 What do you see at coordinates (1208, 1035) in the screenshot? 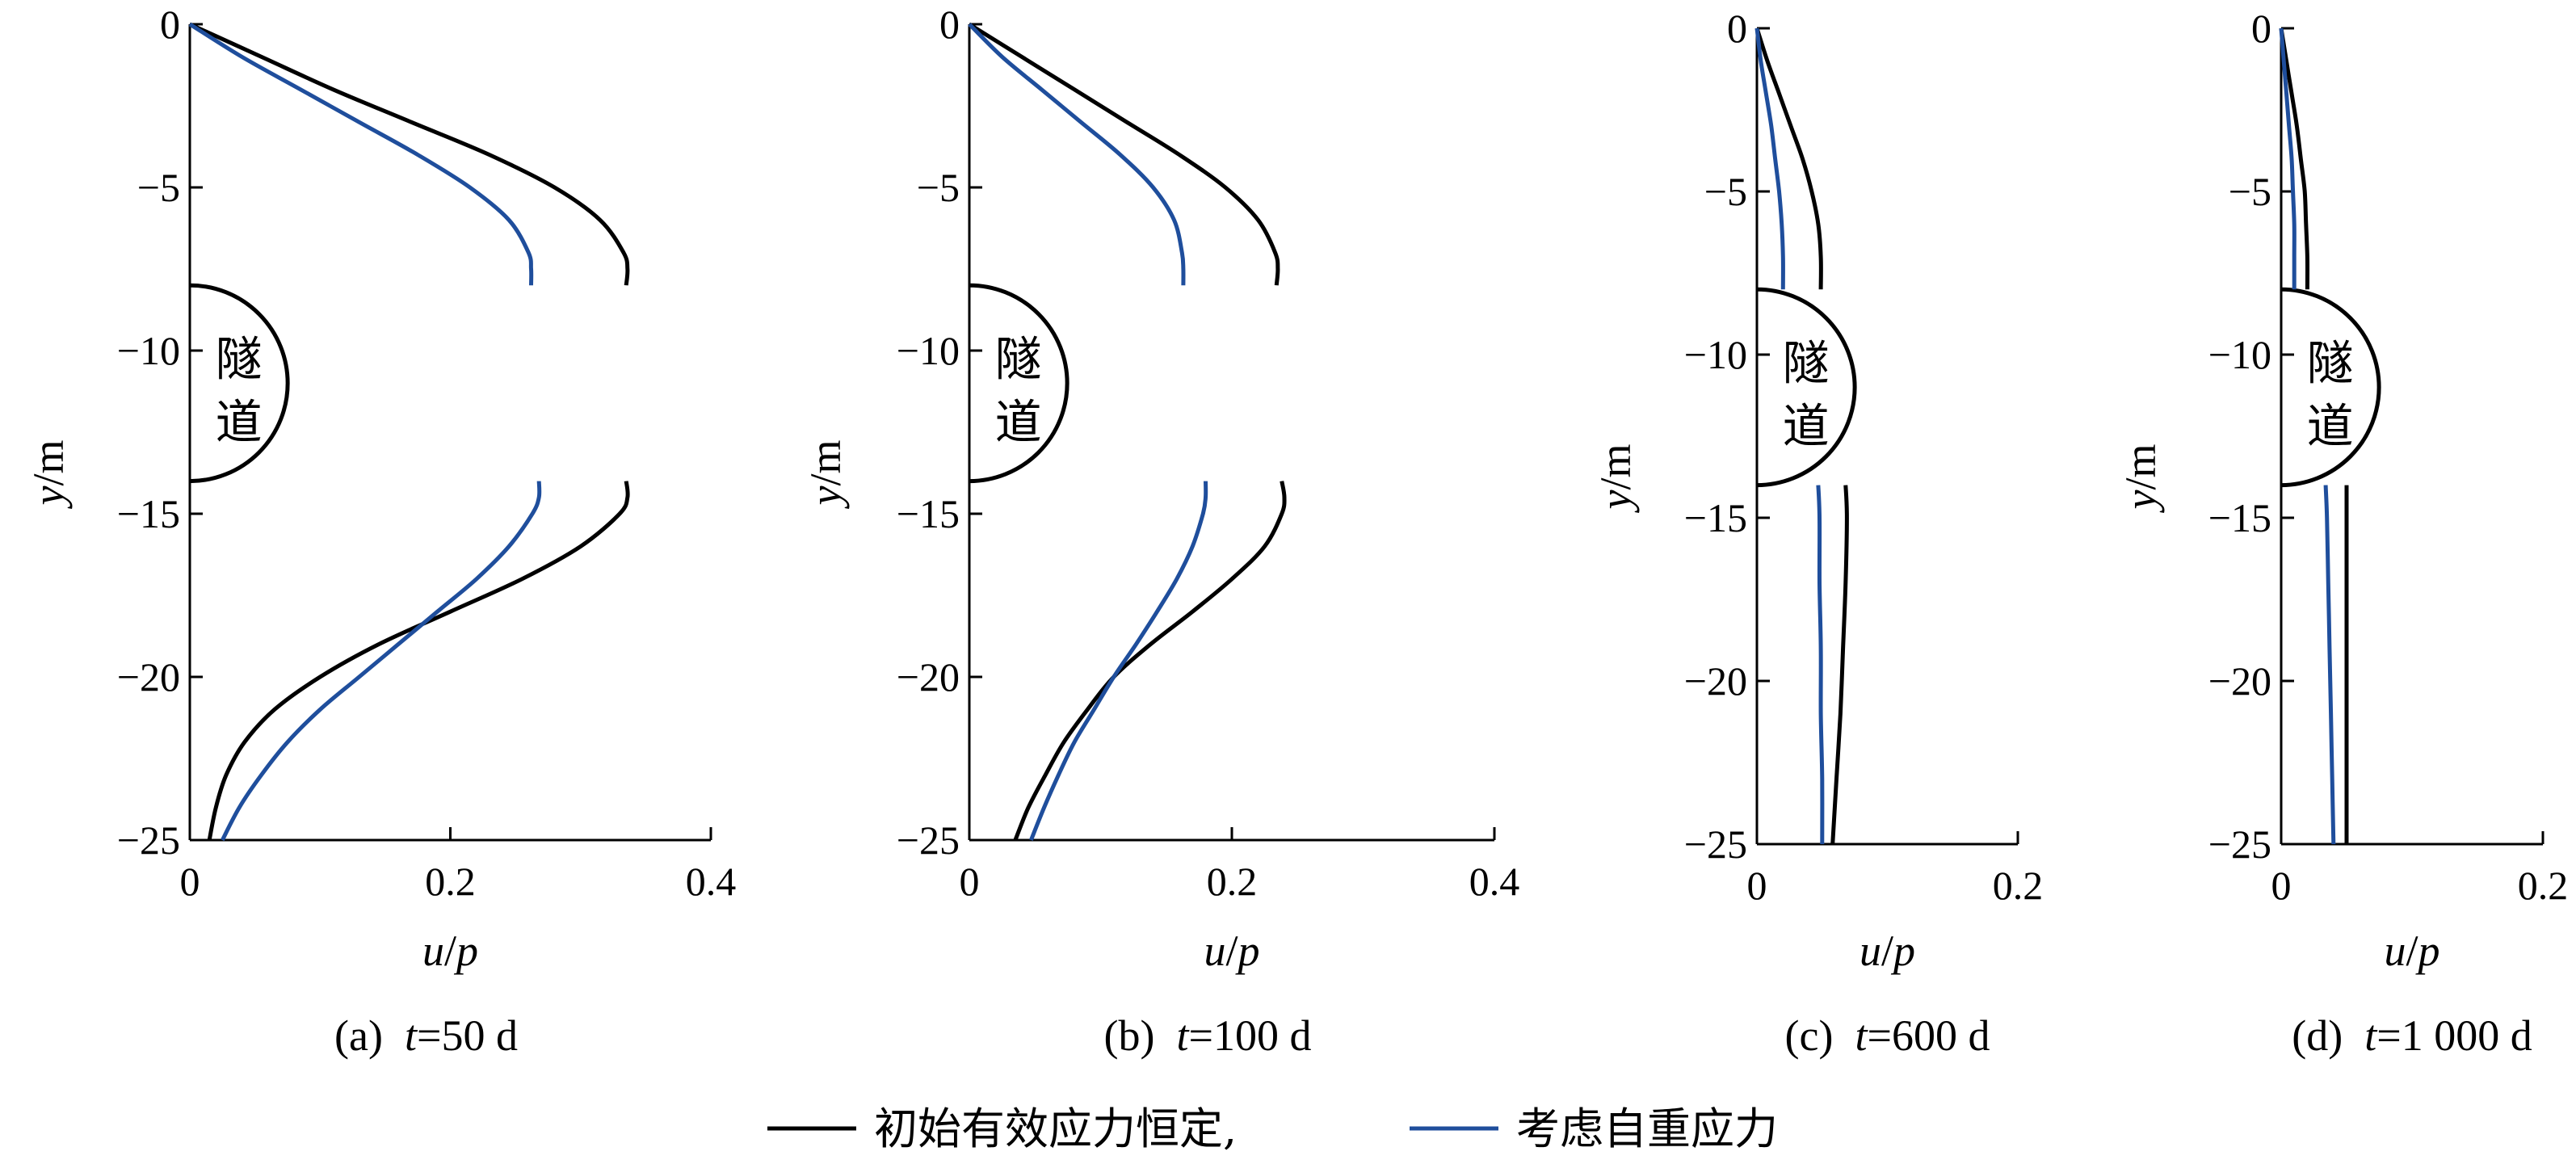
I see `panel-caption: (b) t=100 d` at bounding box center [1208, 1035].